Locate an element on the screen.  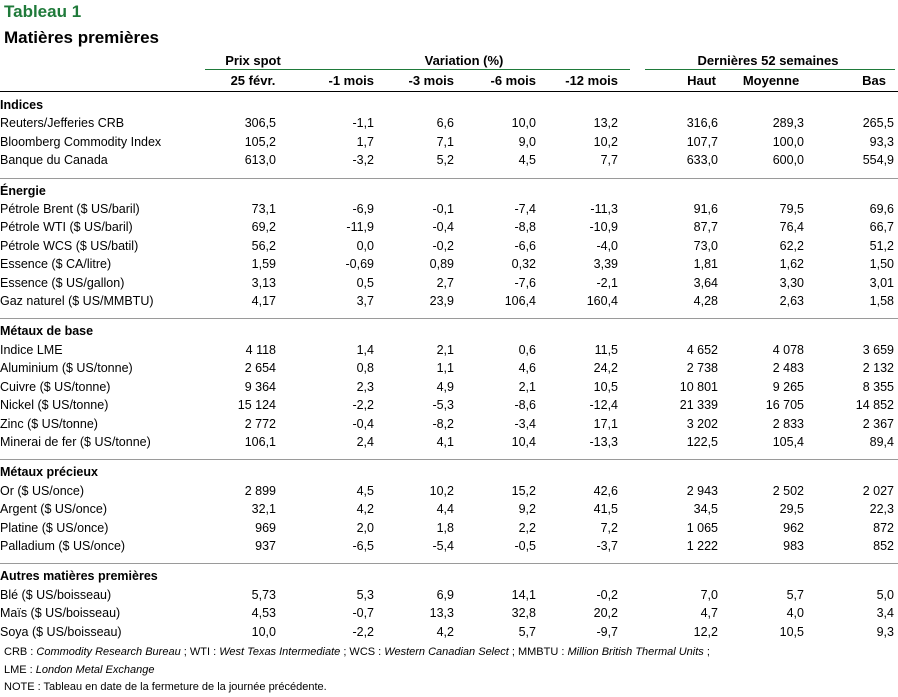
change-6m: 5,7 is located at coordinates (527, 631).